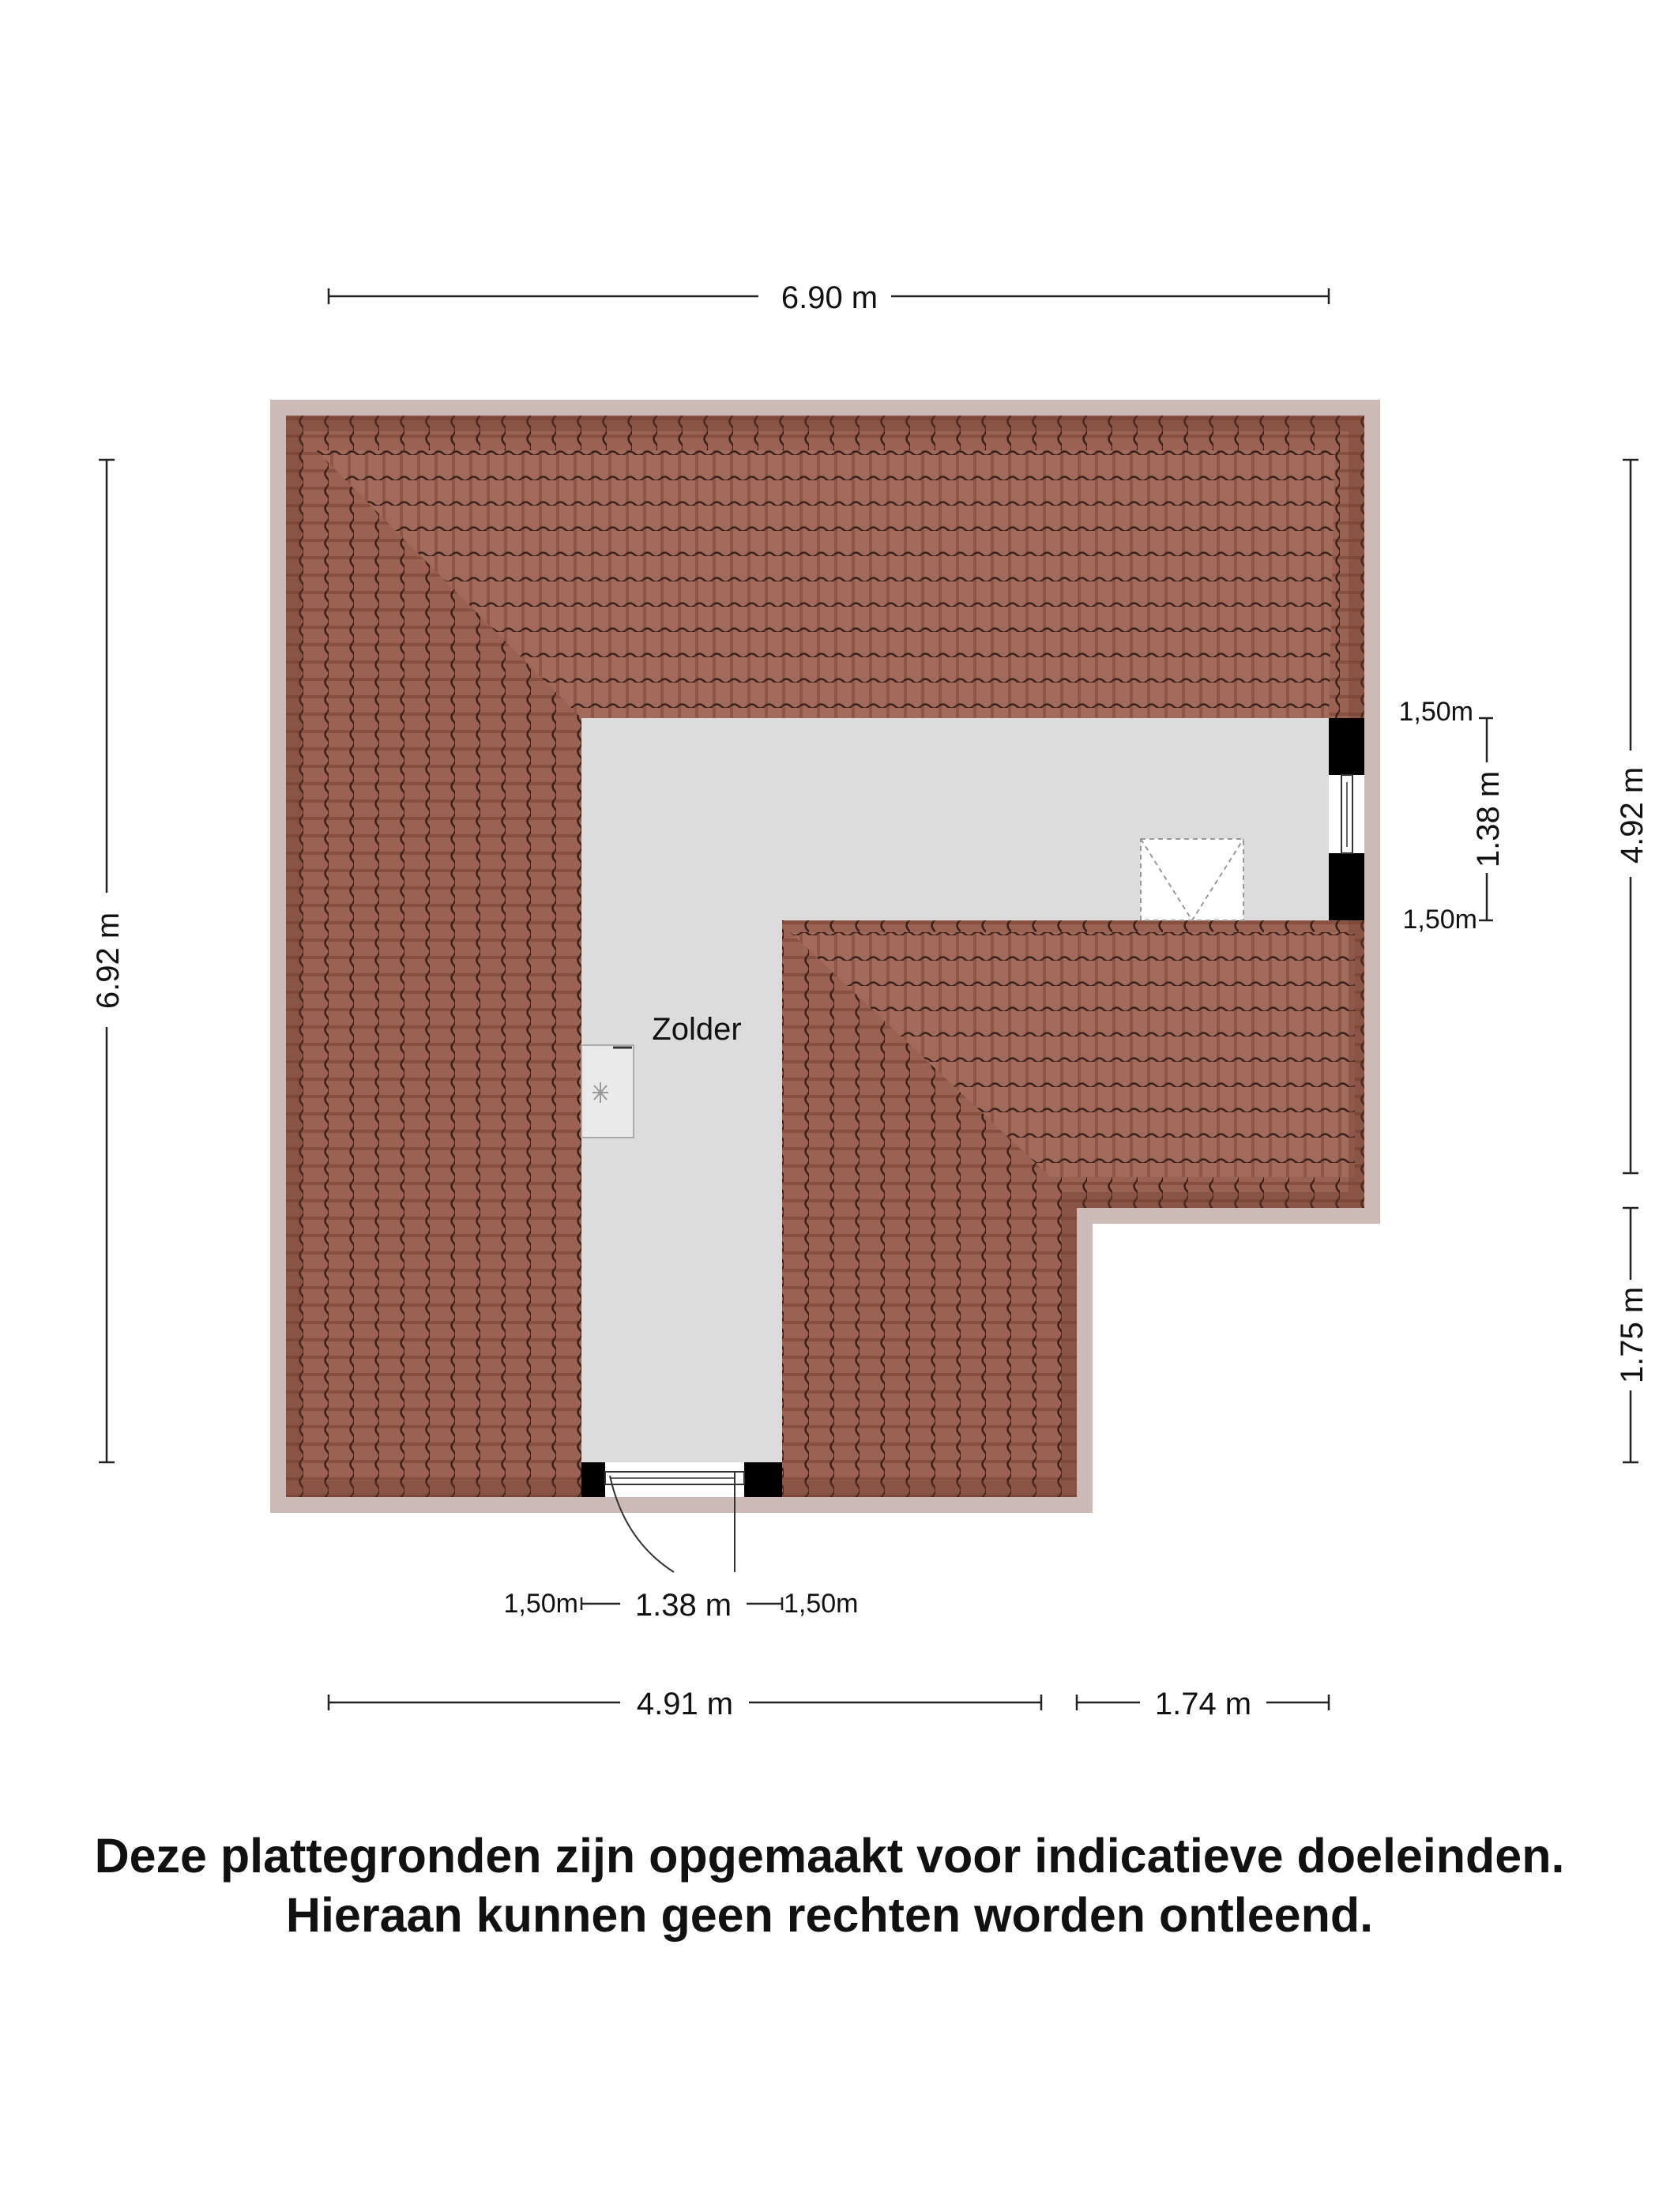 The image size is (1659, 2212). I want to click on dimension-top-label: 6.90 m, so click(829, 298).